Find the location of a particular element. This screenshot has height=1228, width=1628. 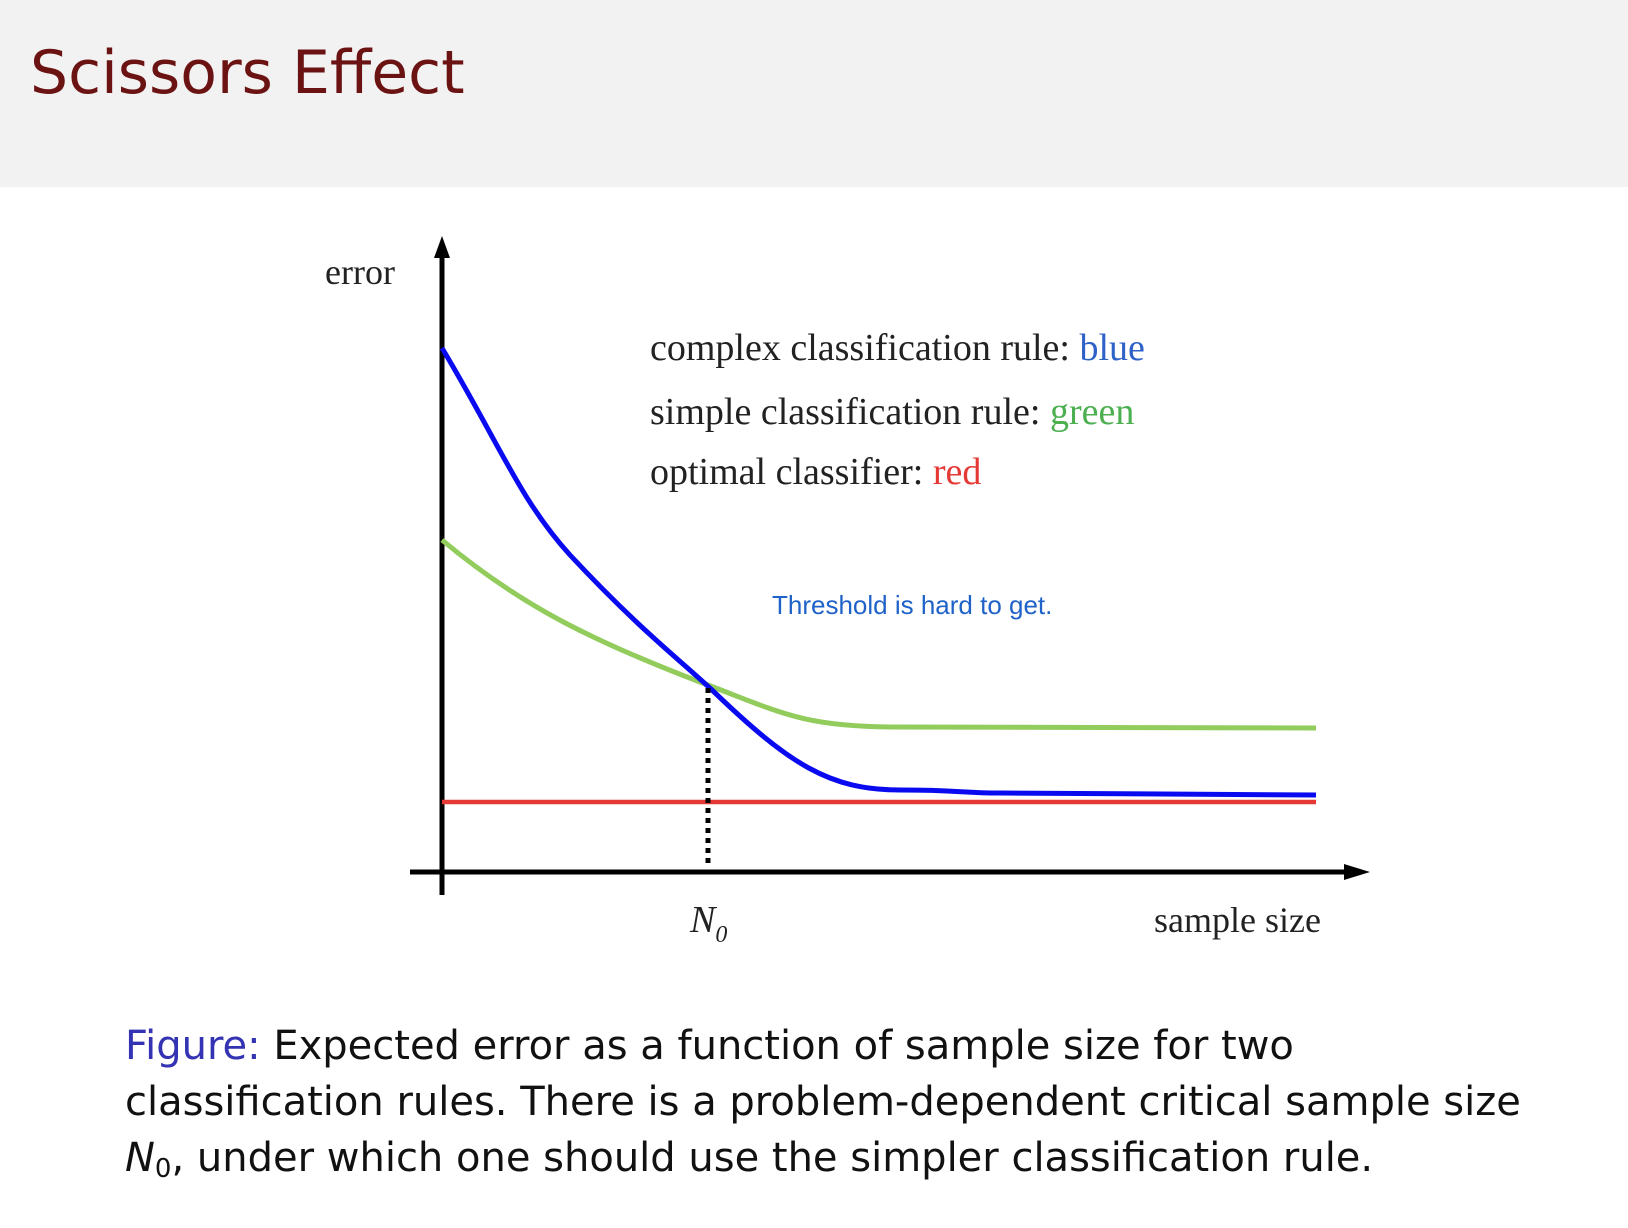

n0-label: N0 is located at coordinates (708, 923).